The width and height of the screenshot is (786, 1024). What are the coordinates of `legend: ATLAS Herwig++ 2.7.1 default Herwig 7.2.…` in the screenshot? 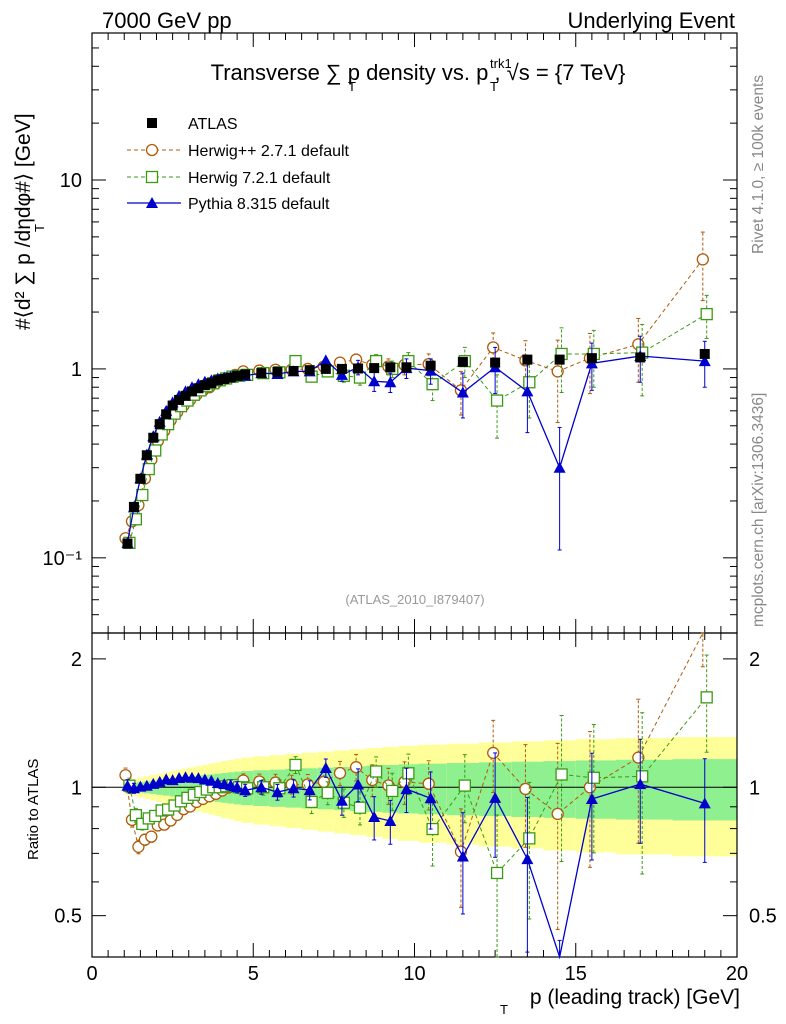 It's located at (238, 164).